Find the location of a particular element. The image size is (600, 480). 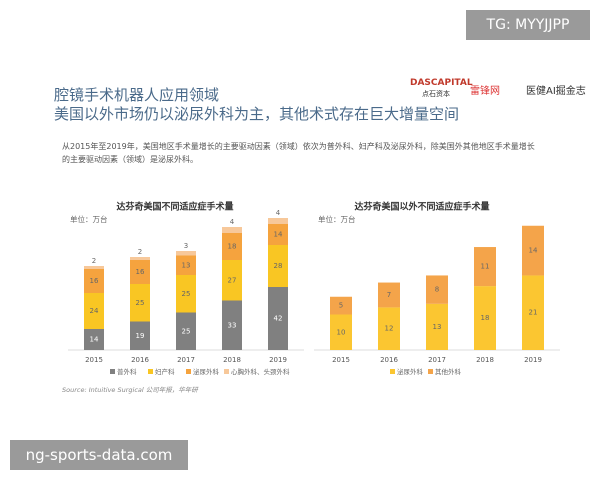

legend-label: 妇产科 is located at coordinates (165, 371).